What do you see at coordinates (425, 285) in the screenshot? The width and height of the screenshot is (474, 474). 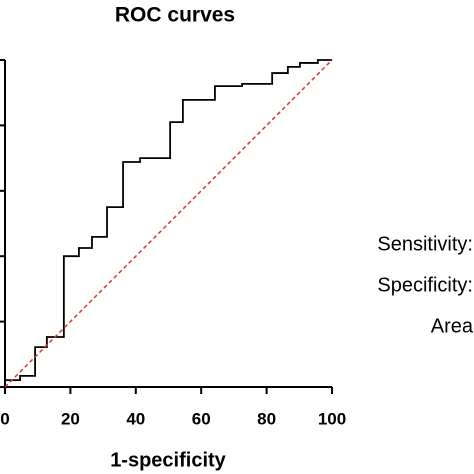 I see `annotation: Specificity:` at bounding box center [425, 285].